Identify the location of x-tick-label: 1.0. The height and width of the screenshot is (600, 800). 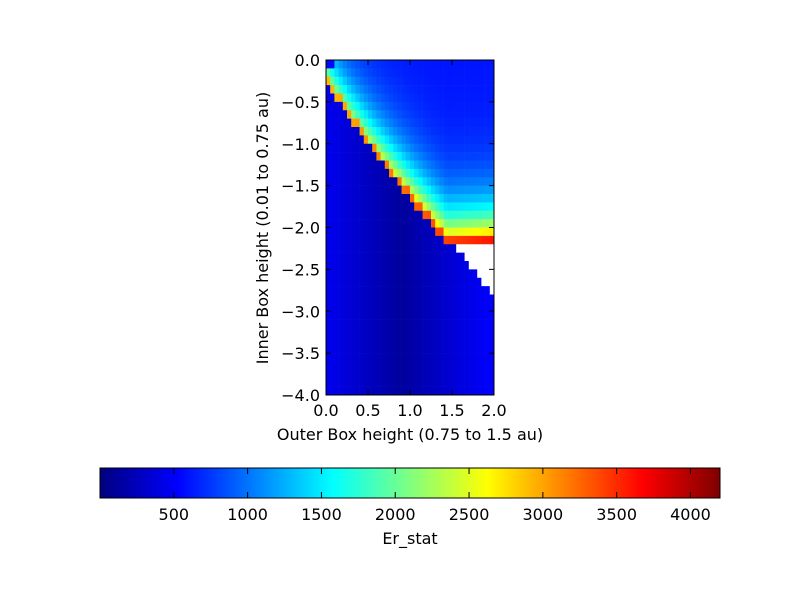
(409, 410).